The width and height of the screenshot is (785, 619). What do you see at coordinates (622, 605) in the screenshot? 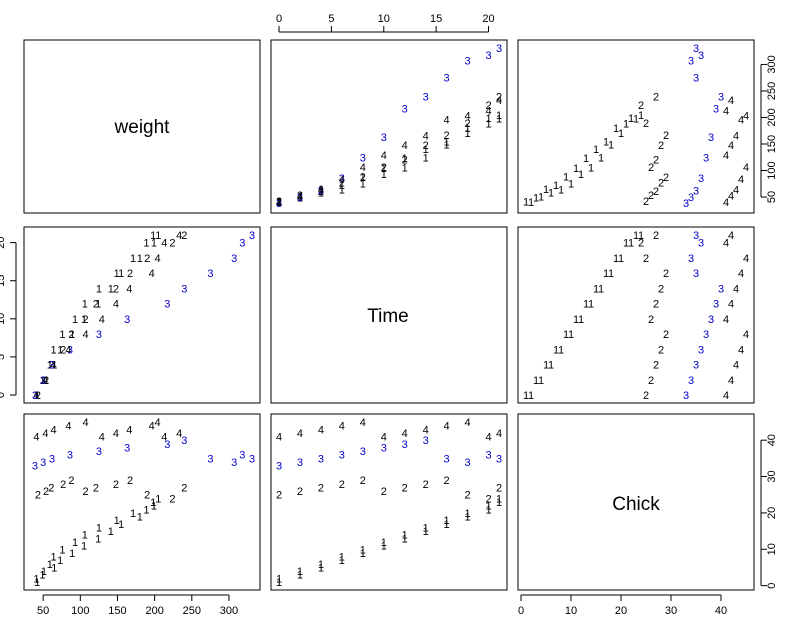
I see `axis-chick-bottom: 0 10 20 30 40` at bounding box center [622, 605].